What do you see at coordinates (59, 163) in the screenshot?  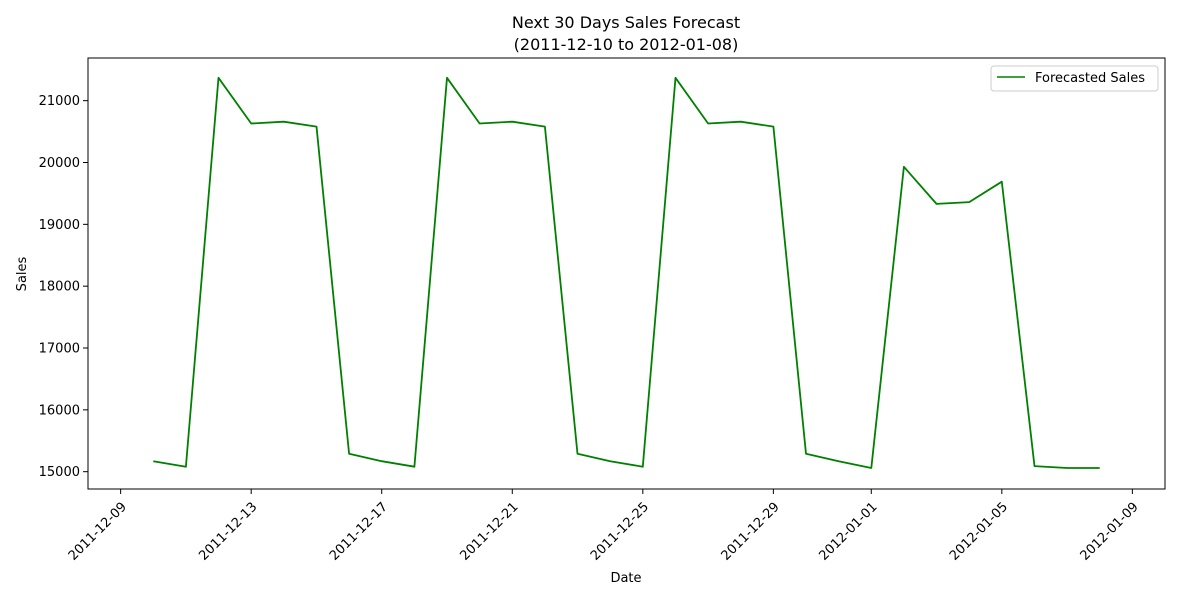 I see `y-tick-label: 20000` at bounding box center [59, 163].